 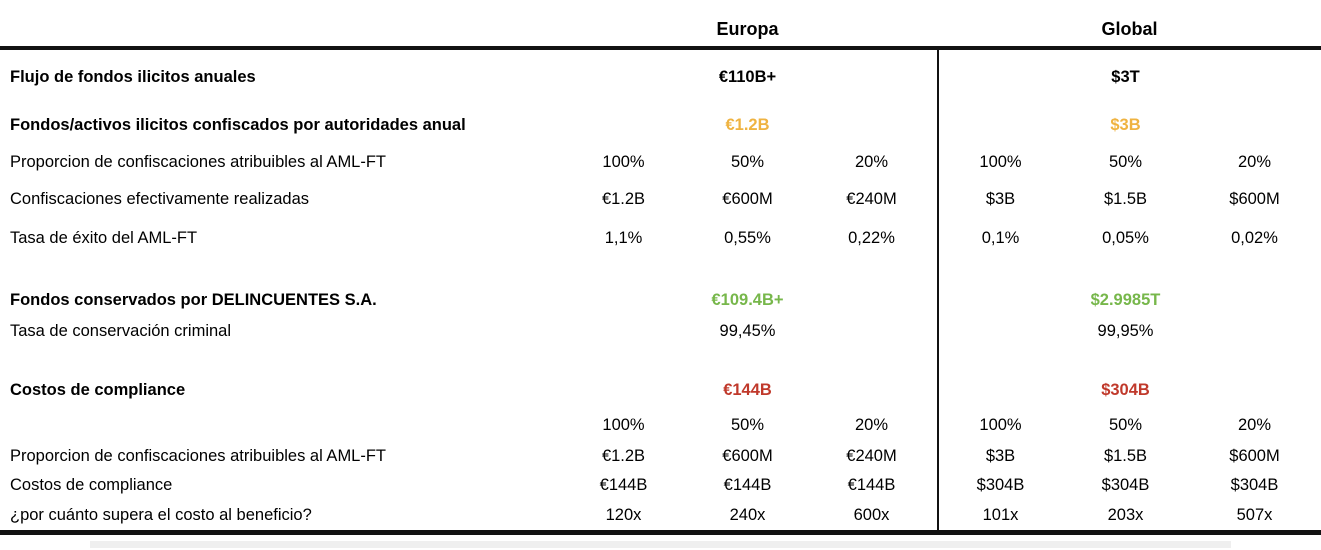 I want to click on cell-global-1: 0,1%, so click(x=1000, y=237).